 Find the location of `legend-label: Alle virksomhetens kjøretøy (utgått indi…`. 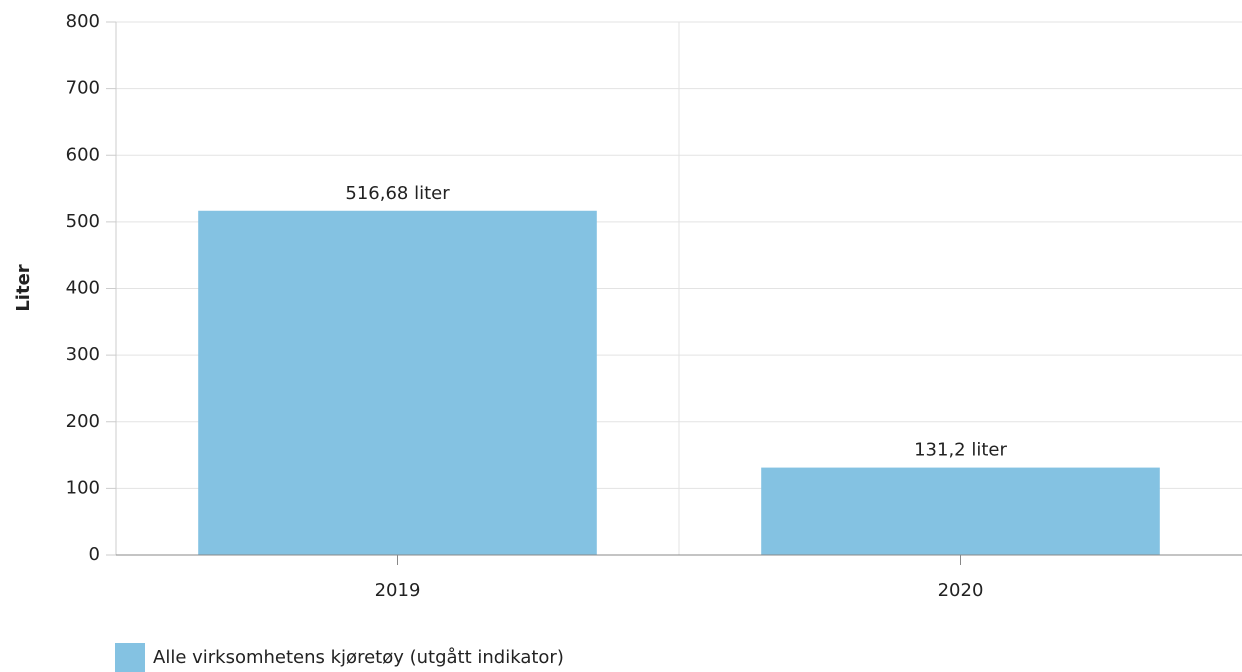

legend-label: Alle virksomhetens kjøretøy (utgått indi… is located at coordinates (358, 657).